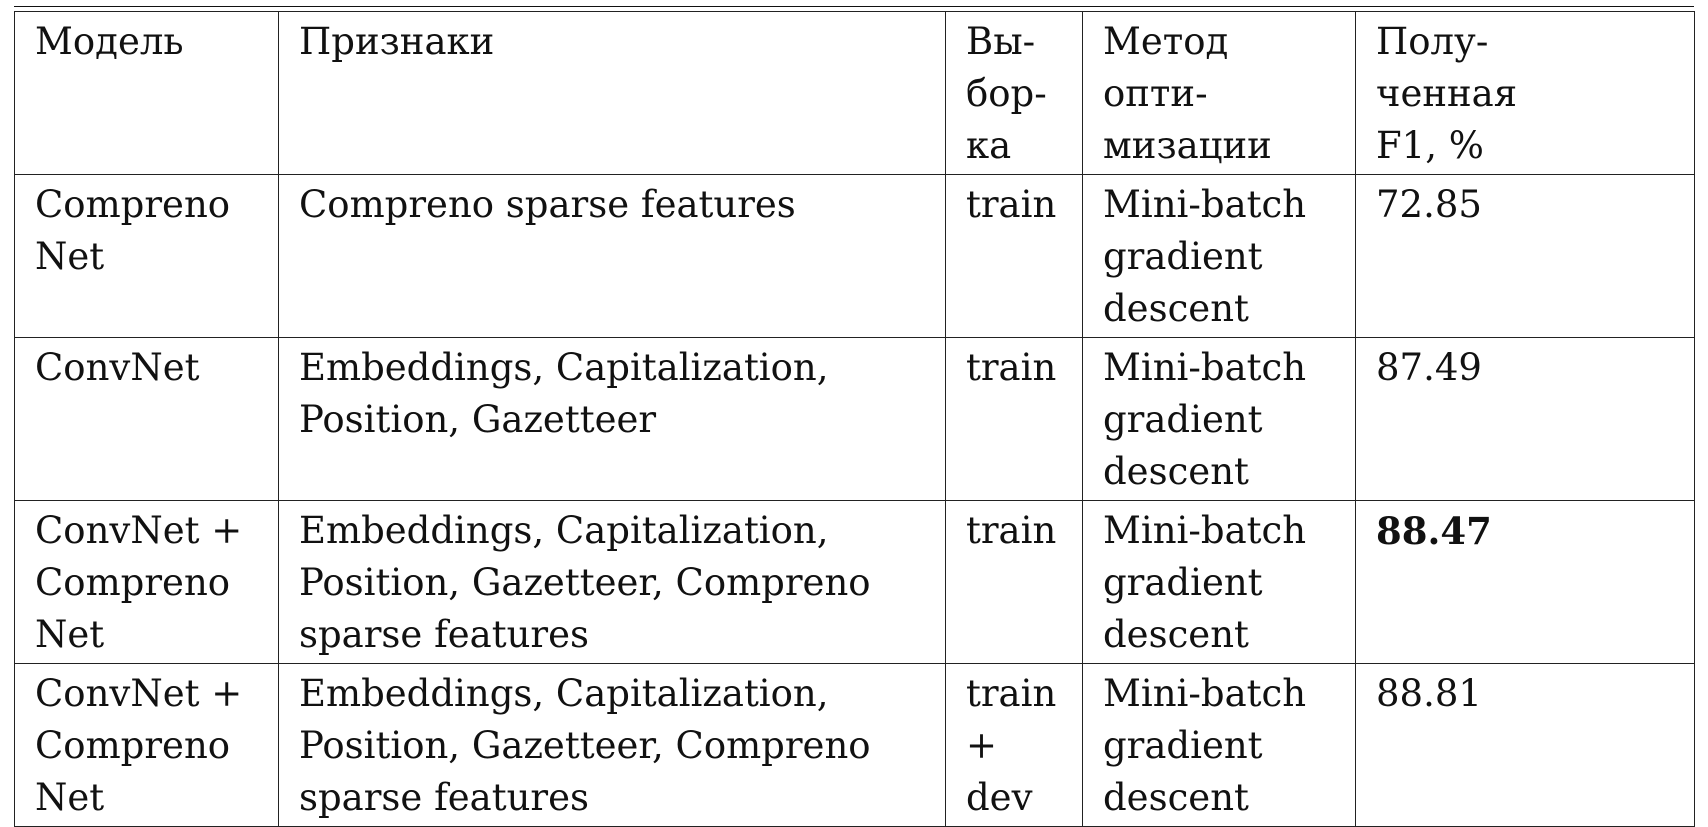 This screenshot has width=1708, height=827. I want to click on cell-f1-line: 72.85, so click(1429, 204).